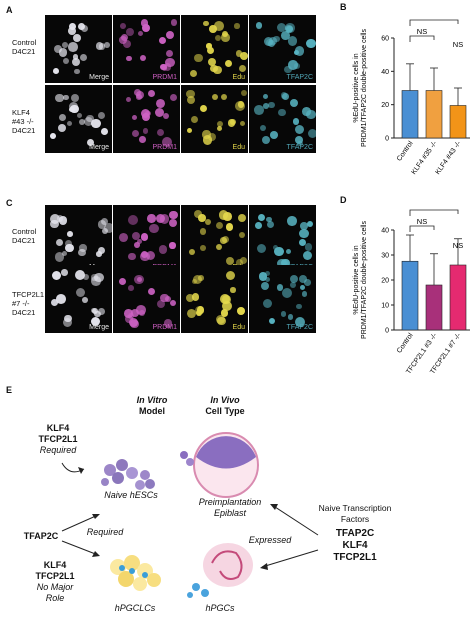  What do you see at coordinates (220, 608) in the screenshot?
I see `hpgcs-label: hPGCs` at bounding box center [220, 608].